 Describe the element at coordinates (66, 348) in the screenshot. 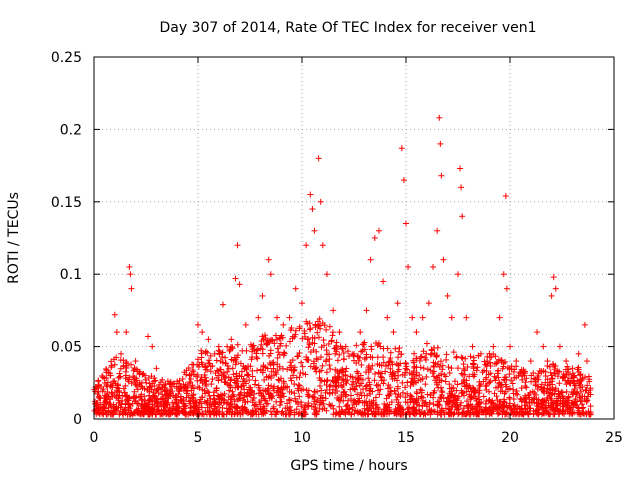

I see `y-tick-label: 0.05` at that location.